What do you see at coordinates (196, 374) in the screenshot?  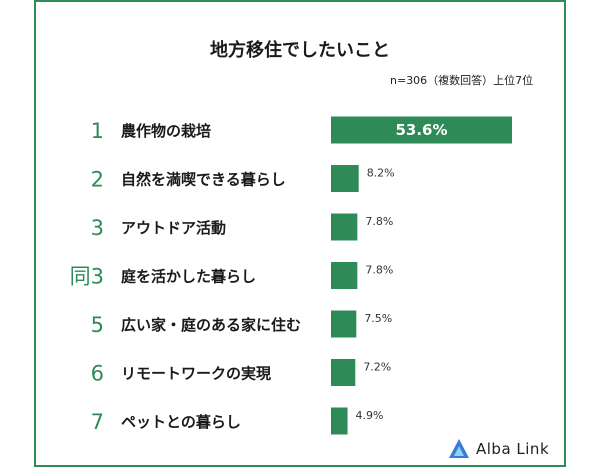 I see `category-label: リモートワークの実現` at bounding box center [196, 374].